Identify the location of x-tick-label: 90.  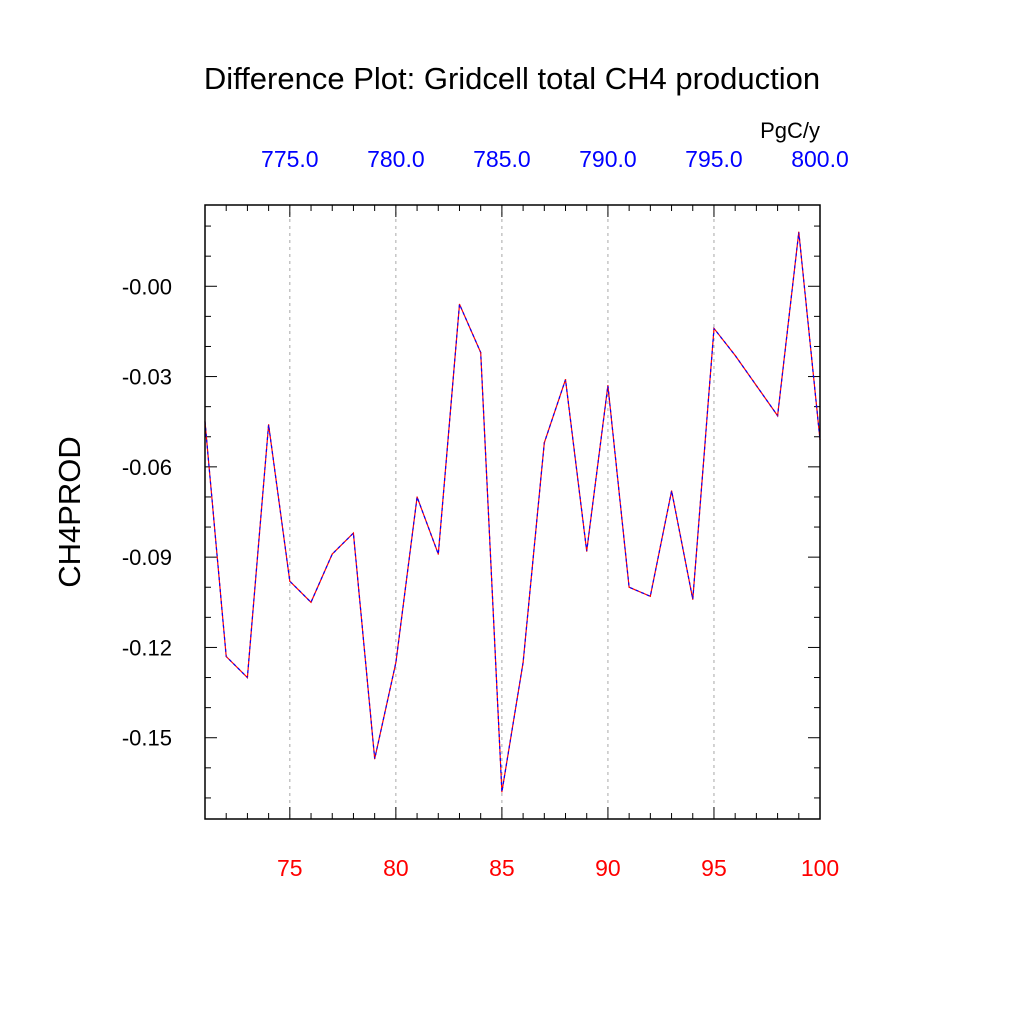
(608, 868).